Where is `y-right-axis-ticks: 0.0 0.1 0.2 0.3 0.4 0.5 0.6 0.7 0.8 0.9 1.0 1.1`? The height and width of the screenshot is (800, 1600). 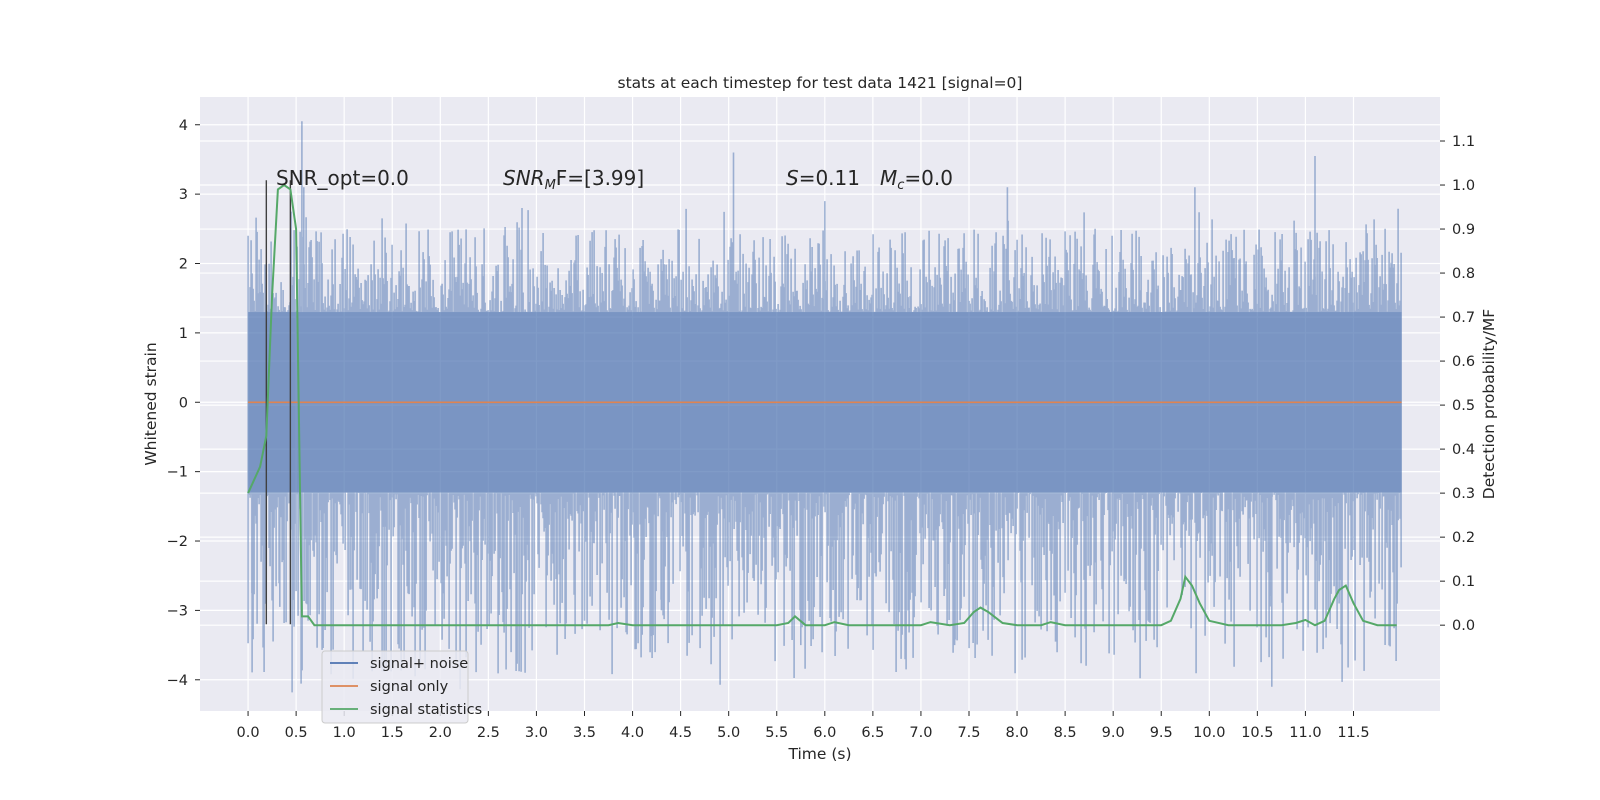 y-right-axis-ticks: 0.0 0.1 0.2 0.3 0.4 0.5 0.6 0.7 0.8 0.9 1.0 1.1 is located at coordinates (1457, 384).